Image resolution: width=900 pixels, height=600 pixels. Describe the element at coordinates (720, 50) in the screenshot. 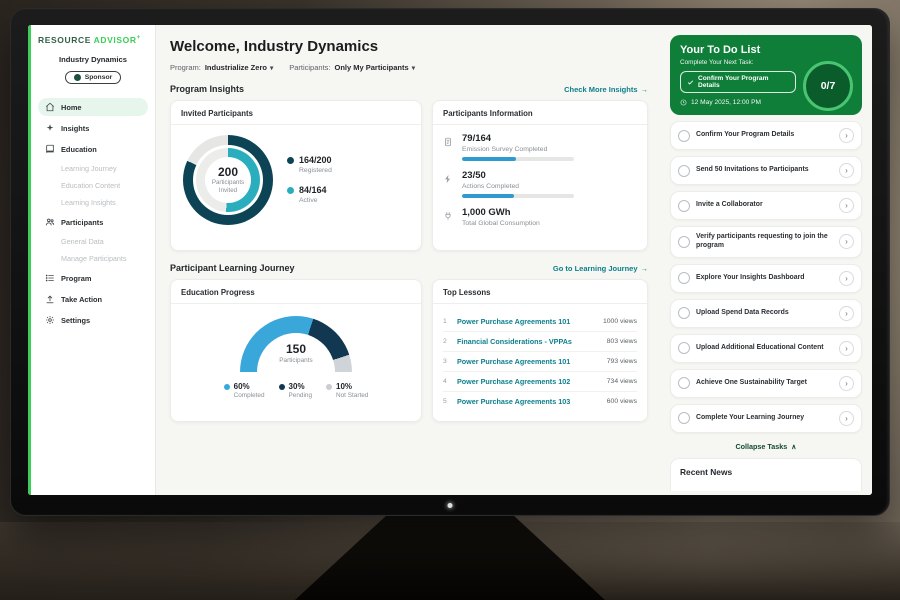

I see `todo-title: Your To Do List` at that location.